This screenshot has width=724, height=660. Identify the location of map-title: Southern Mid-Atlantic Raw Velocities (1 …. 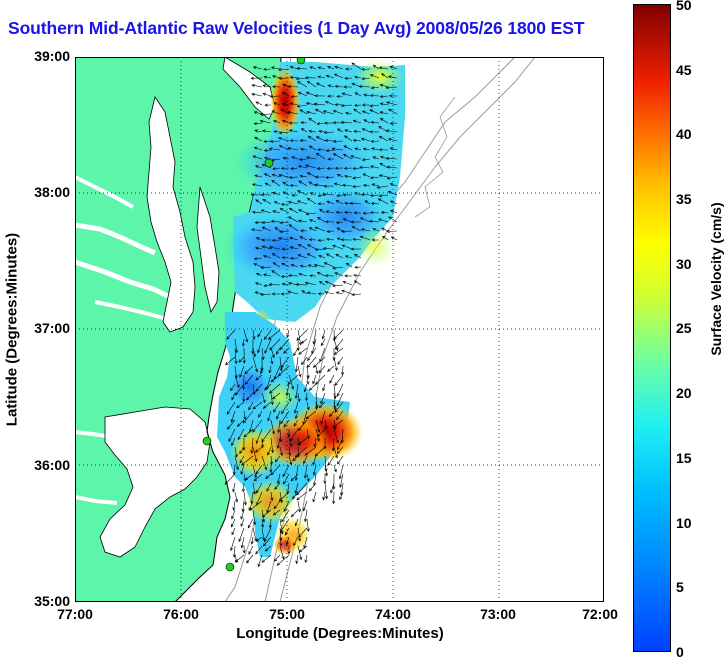
(296, 28).